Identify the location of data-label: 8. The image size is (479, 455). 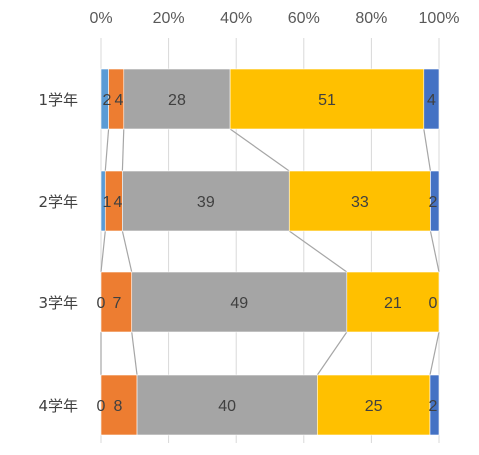
(118, 406).